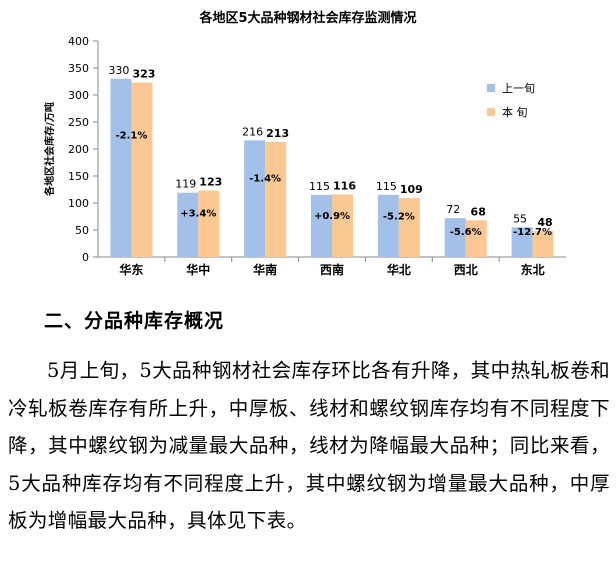  What do you see at coordinates (210, 182) in the screenshot?
I see `data-label-current: 123` at bounding box center [210, 182].